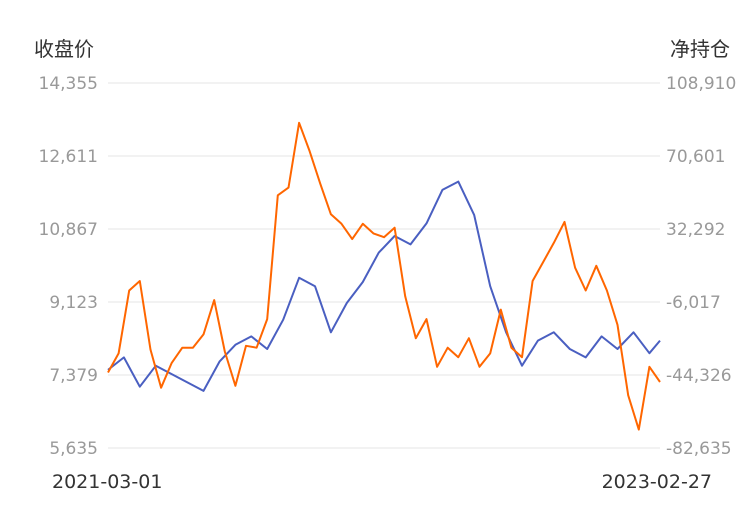 This screenshot has width=750, height=510. I want to click on right-axis-title: 净持仓, so click(700, 49).